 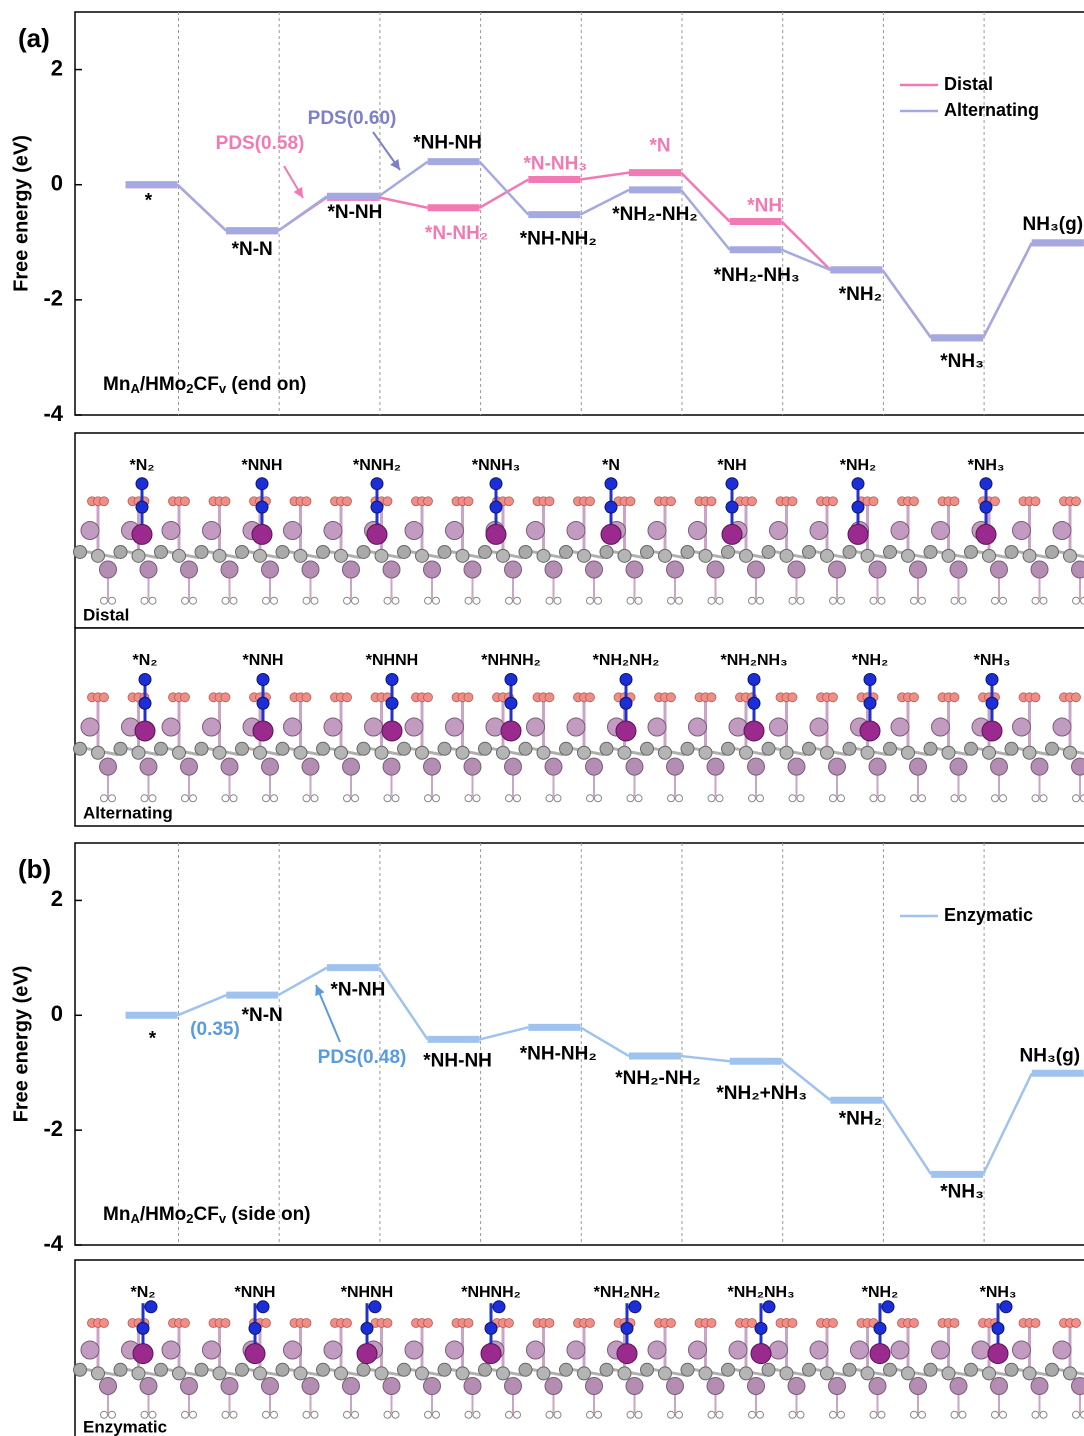 What do you see at coordinates (21, 213) in the screenshot?
I see `y-axis-label: Free energy (eV)` at bounding box center [21, 213].